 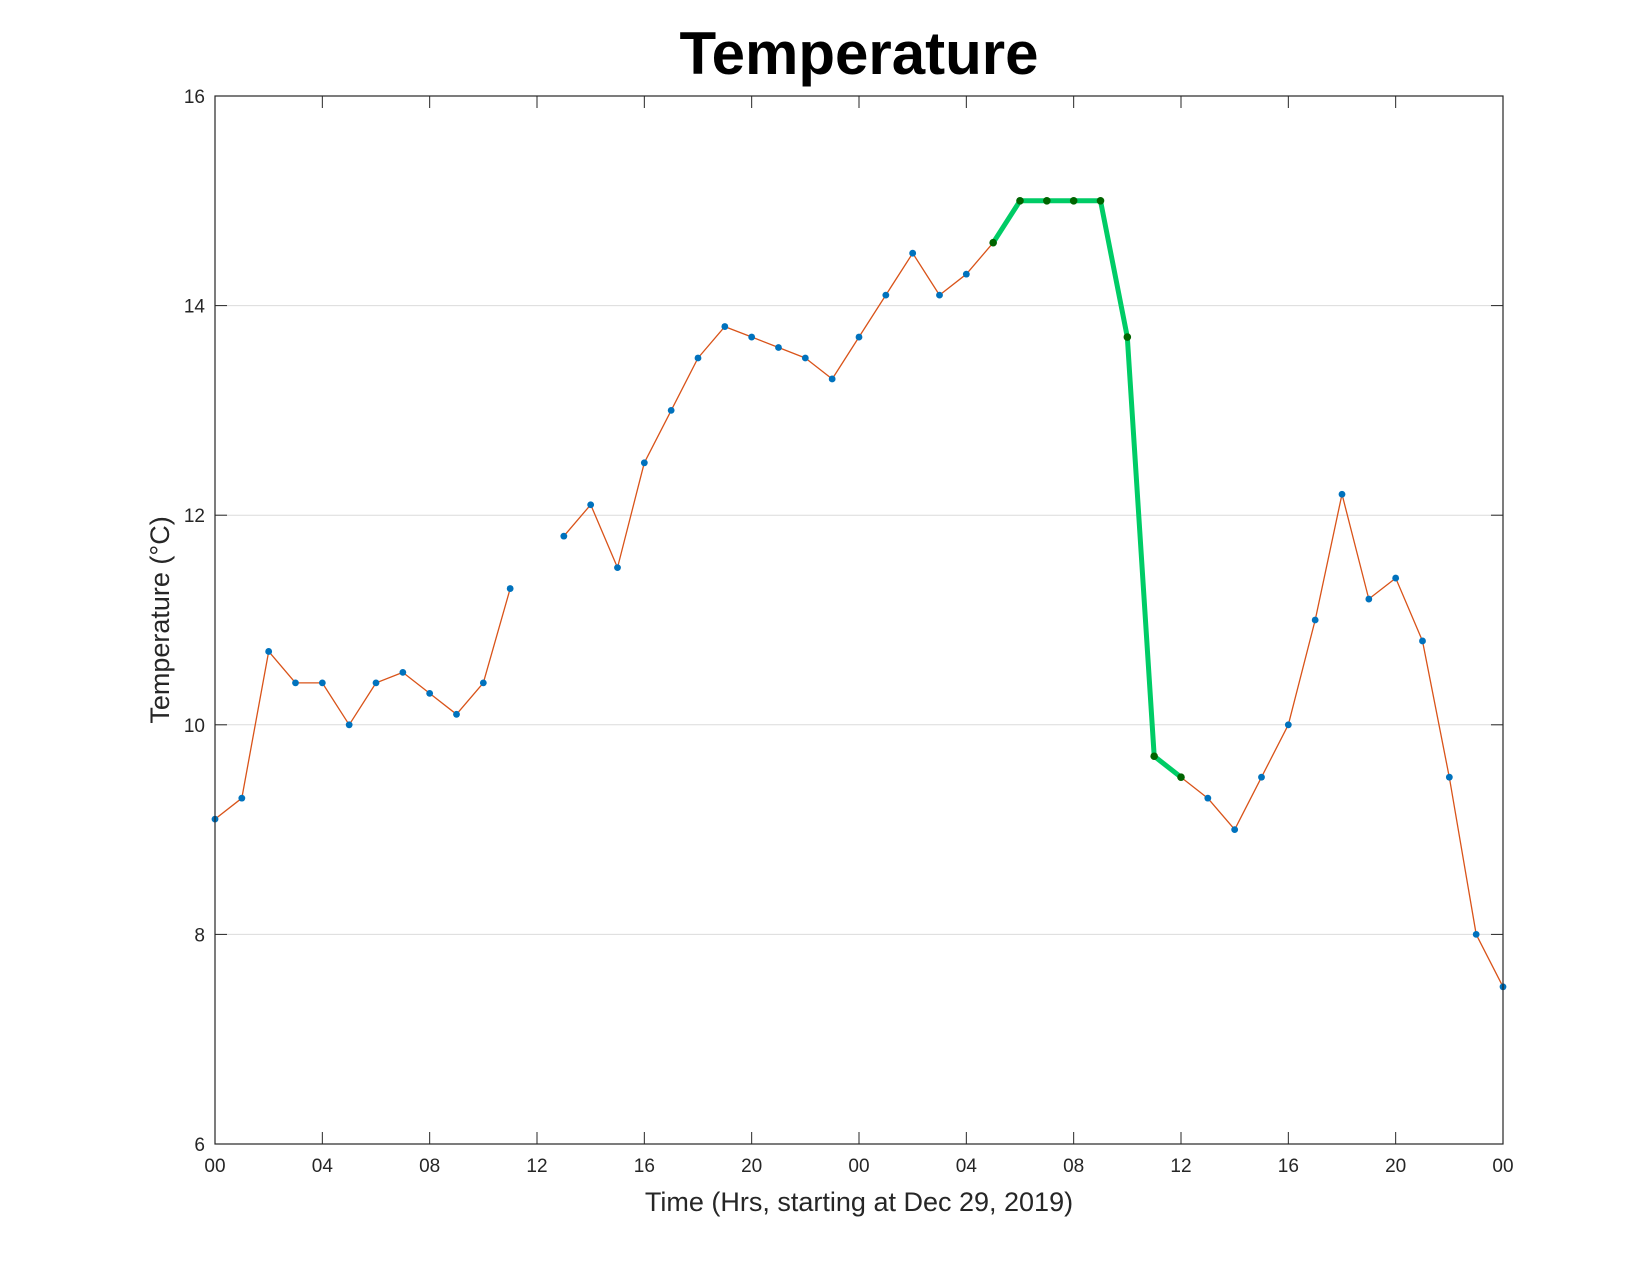 I want to click on y-tick-label: 14, so click(x=195, y=307).